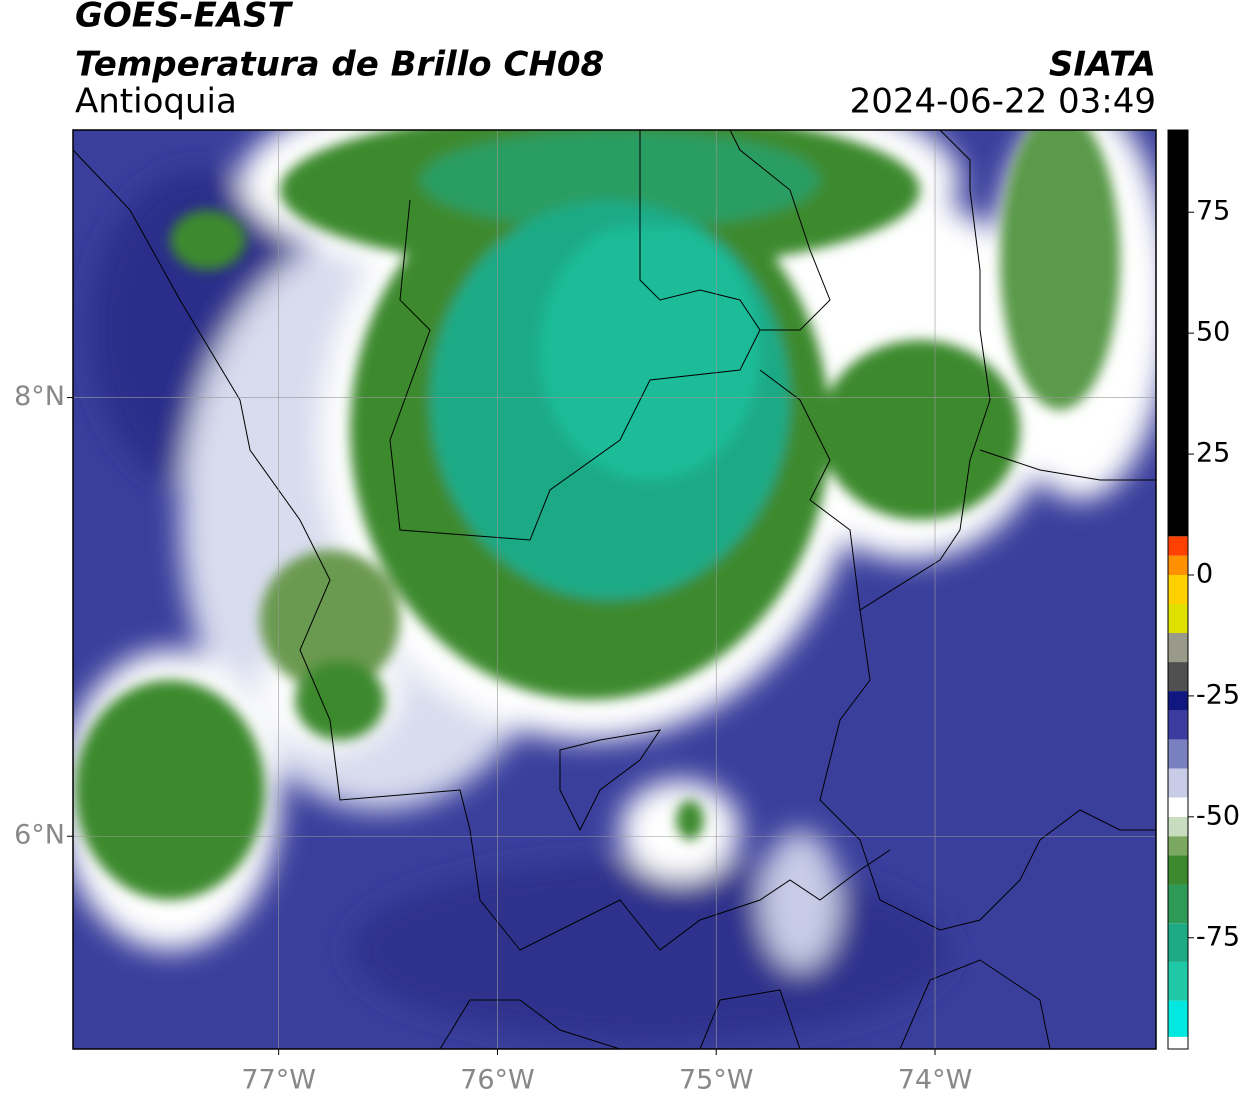 This screenshot has height=1103, width=1252. What do you see at coordinates (1003, 102) in the screenshot?
I see `datetime: 2024-06-22 03:49` at bounding box center [1003, 102].